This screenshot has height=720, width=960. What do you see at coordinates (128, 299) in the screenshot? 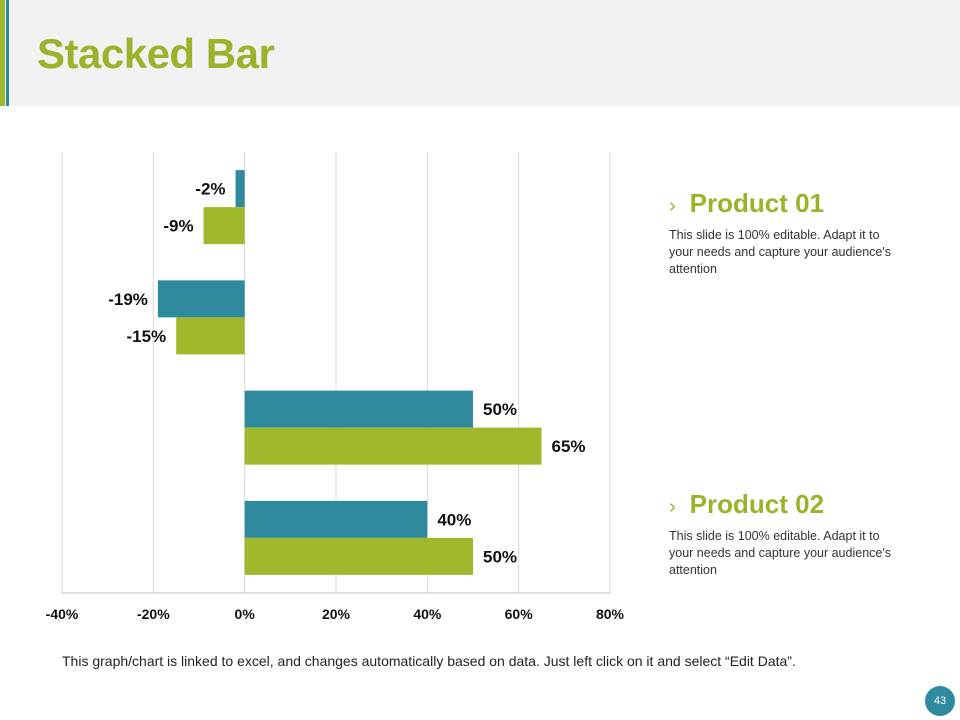
I see `data-label-1-2: -19%` at bounding box center [128, 299].